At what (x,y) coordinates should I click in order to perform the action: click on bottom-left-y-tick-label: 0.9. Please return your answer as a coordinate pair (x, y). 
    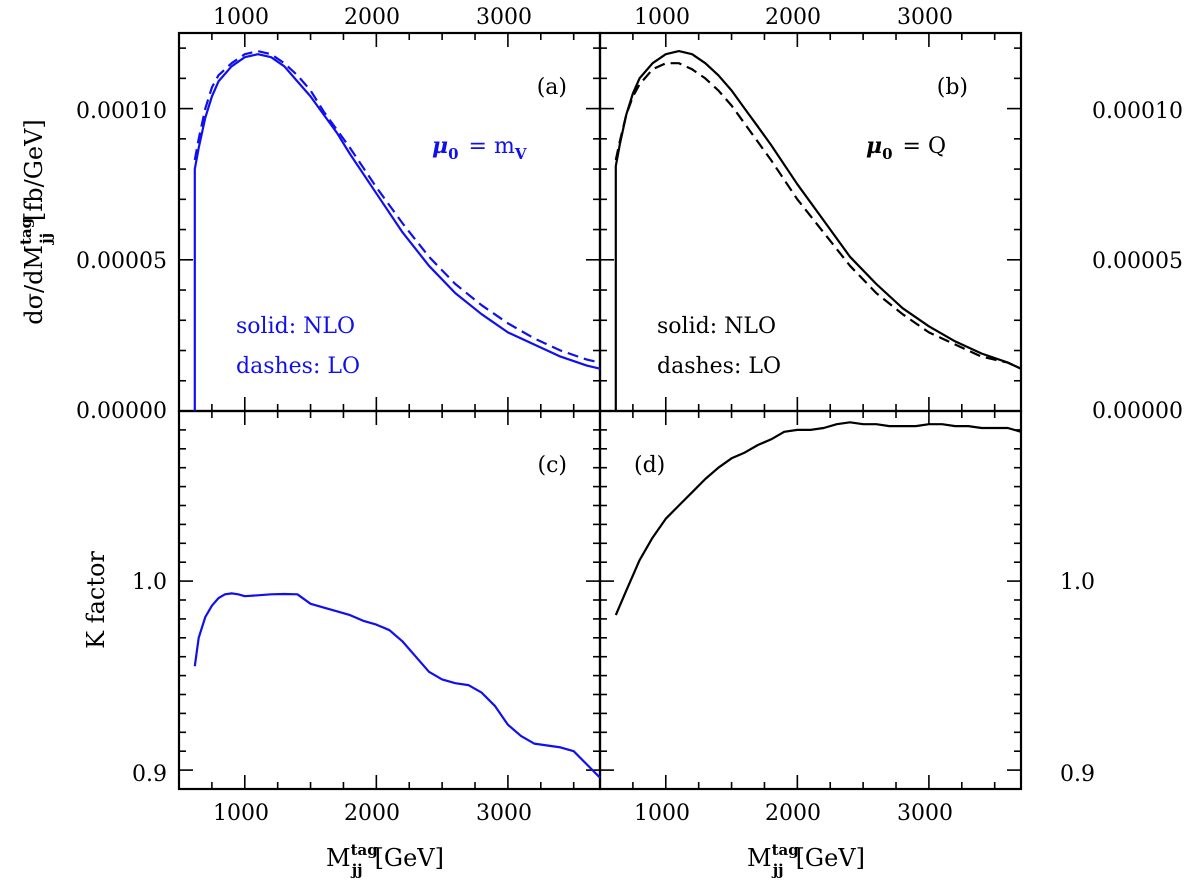
    Looking at the image, I should click on (149, 774).